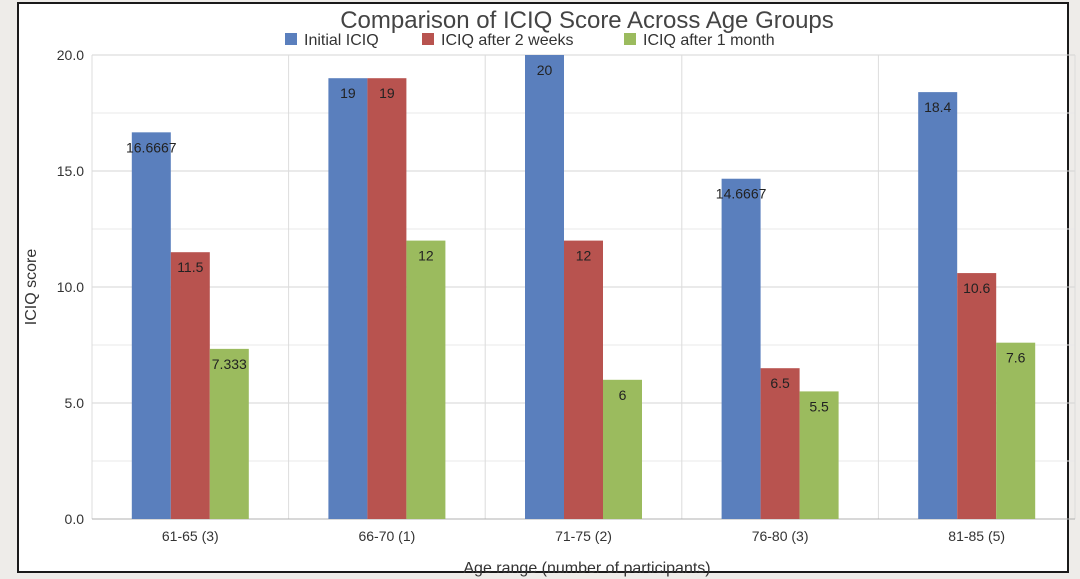 The width and height of the screenshot is (1080, 579). Describe the element at coordinates (583, 536) in the screenshot. I see `x-tick-label: 71-75 (2)` at that location.